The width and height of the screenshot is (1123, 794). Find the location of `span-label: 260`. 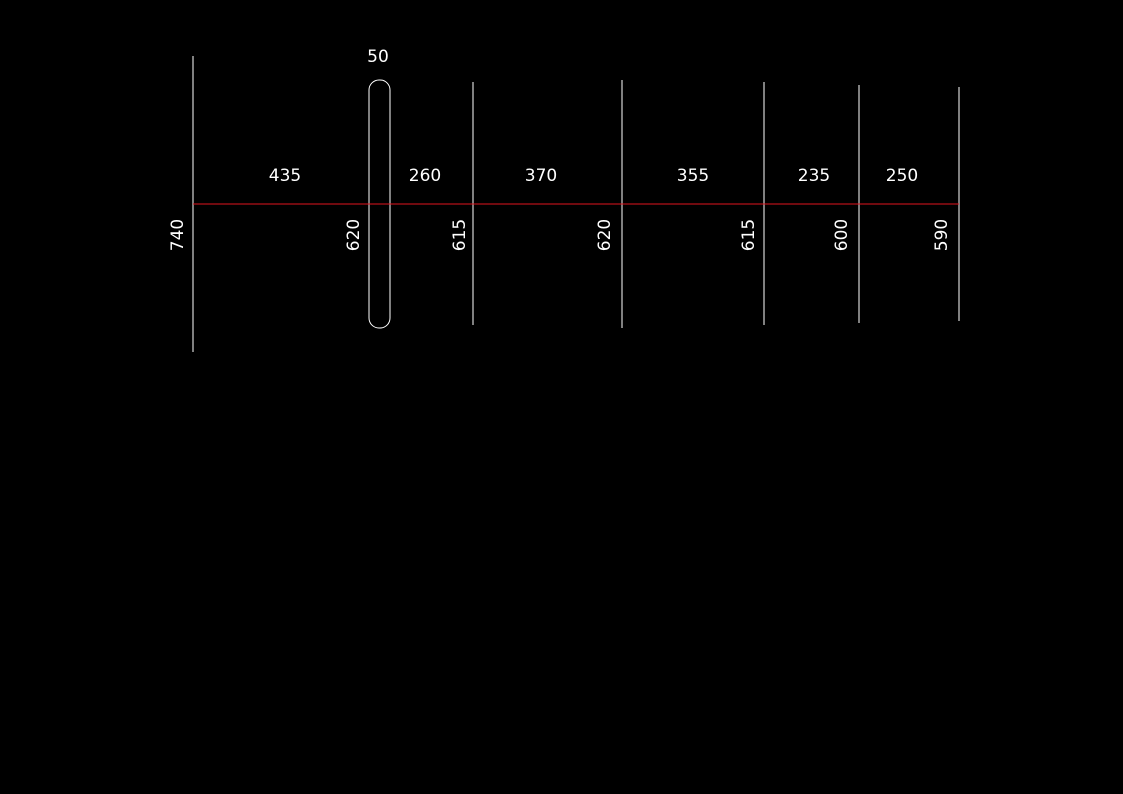

span-label: 260 is located at coordinates (425, 176).